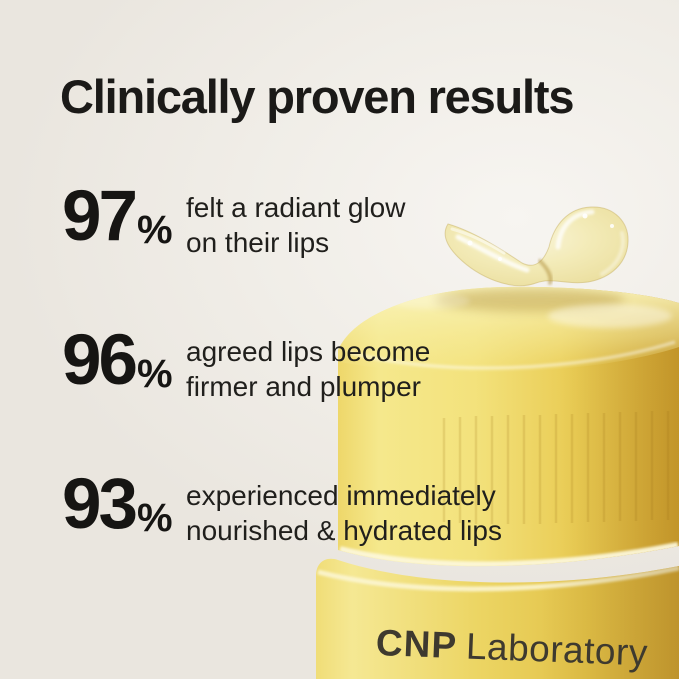  I want to click on stat-description-line1: agreed lips become, so click(308, 351).